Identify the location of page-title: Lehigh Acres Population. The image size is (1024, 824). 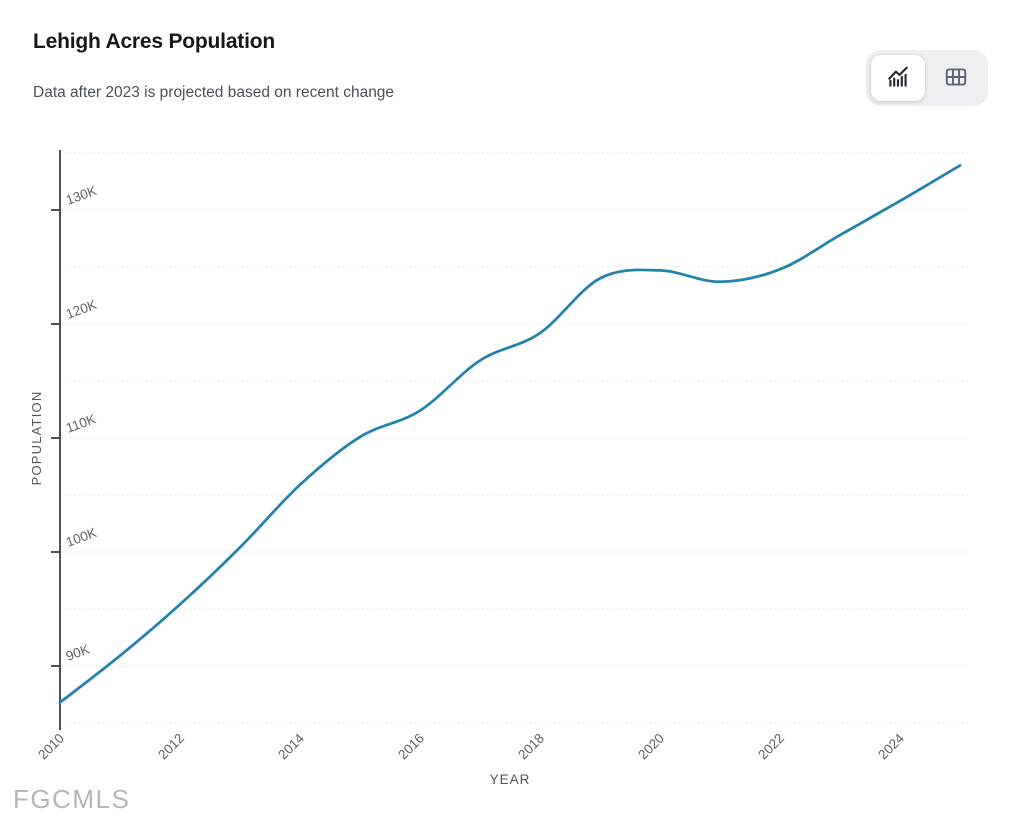
(154, 41).